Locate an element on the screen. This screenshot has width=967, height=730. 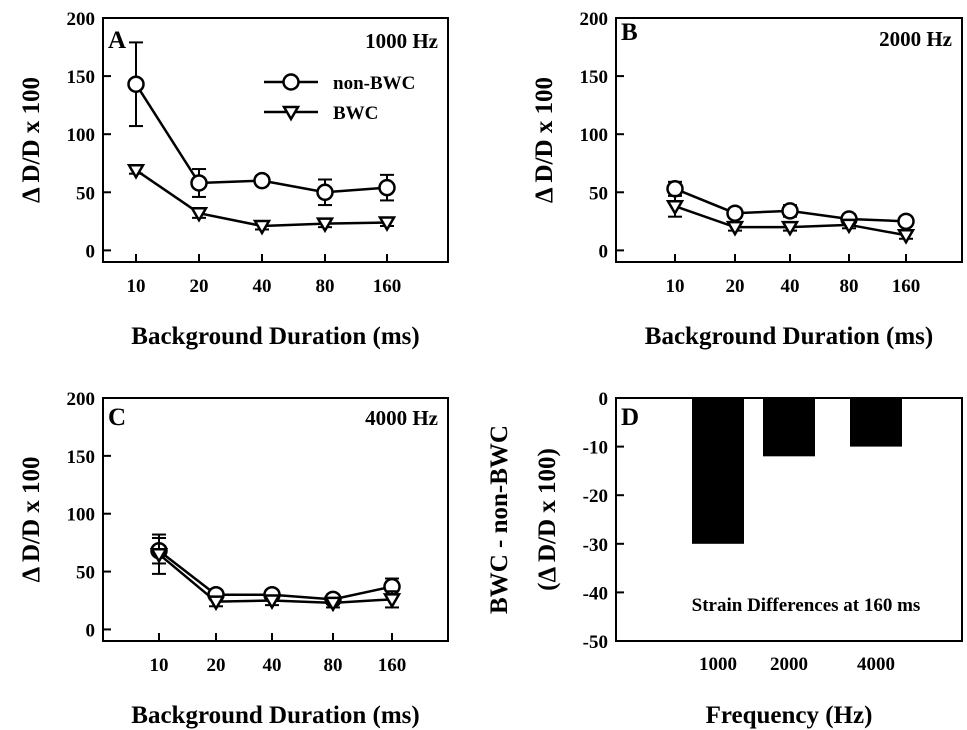
panel-letter: D is located at coordinates (630, 417).